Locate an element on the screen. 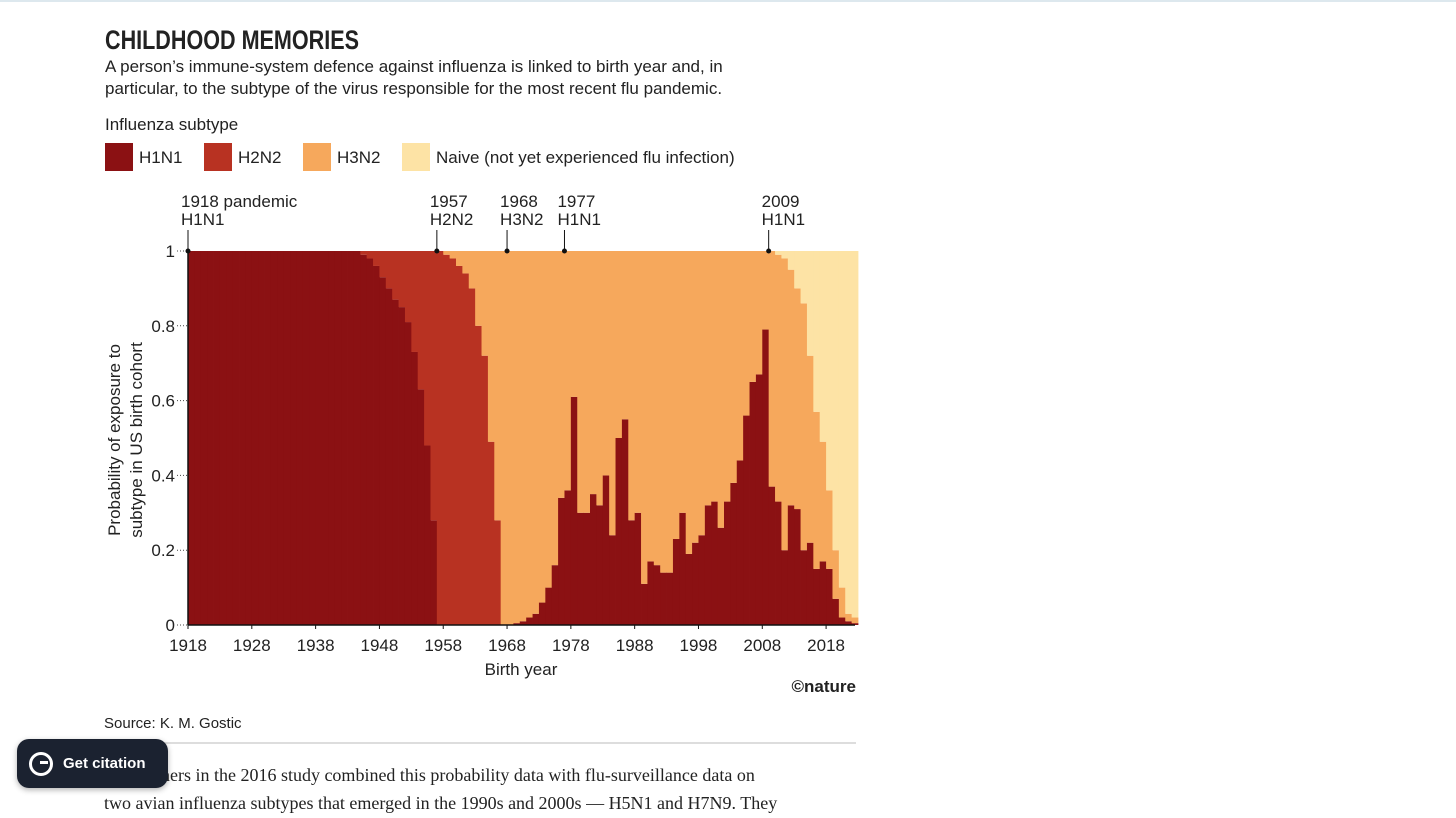  y-axis-label: Probability of exposure to is located at coordinates (114, 440).